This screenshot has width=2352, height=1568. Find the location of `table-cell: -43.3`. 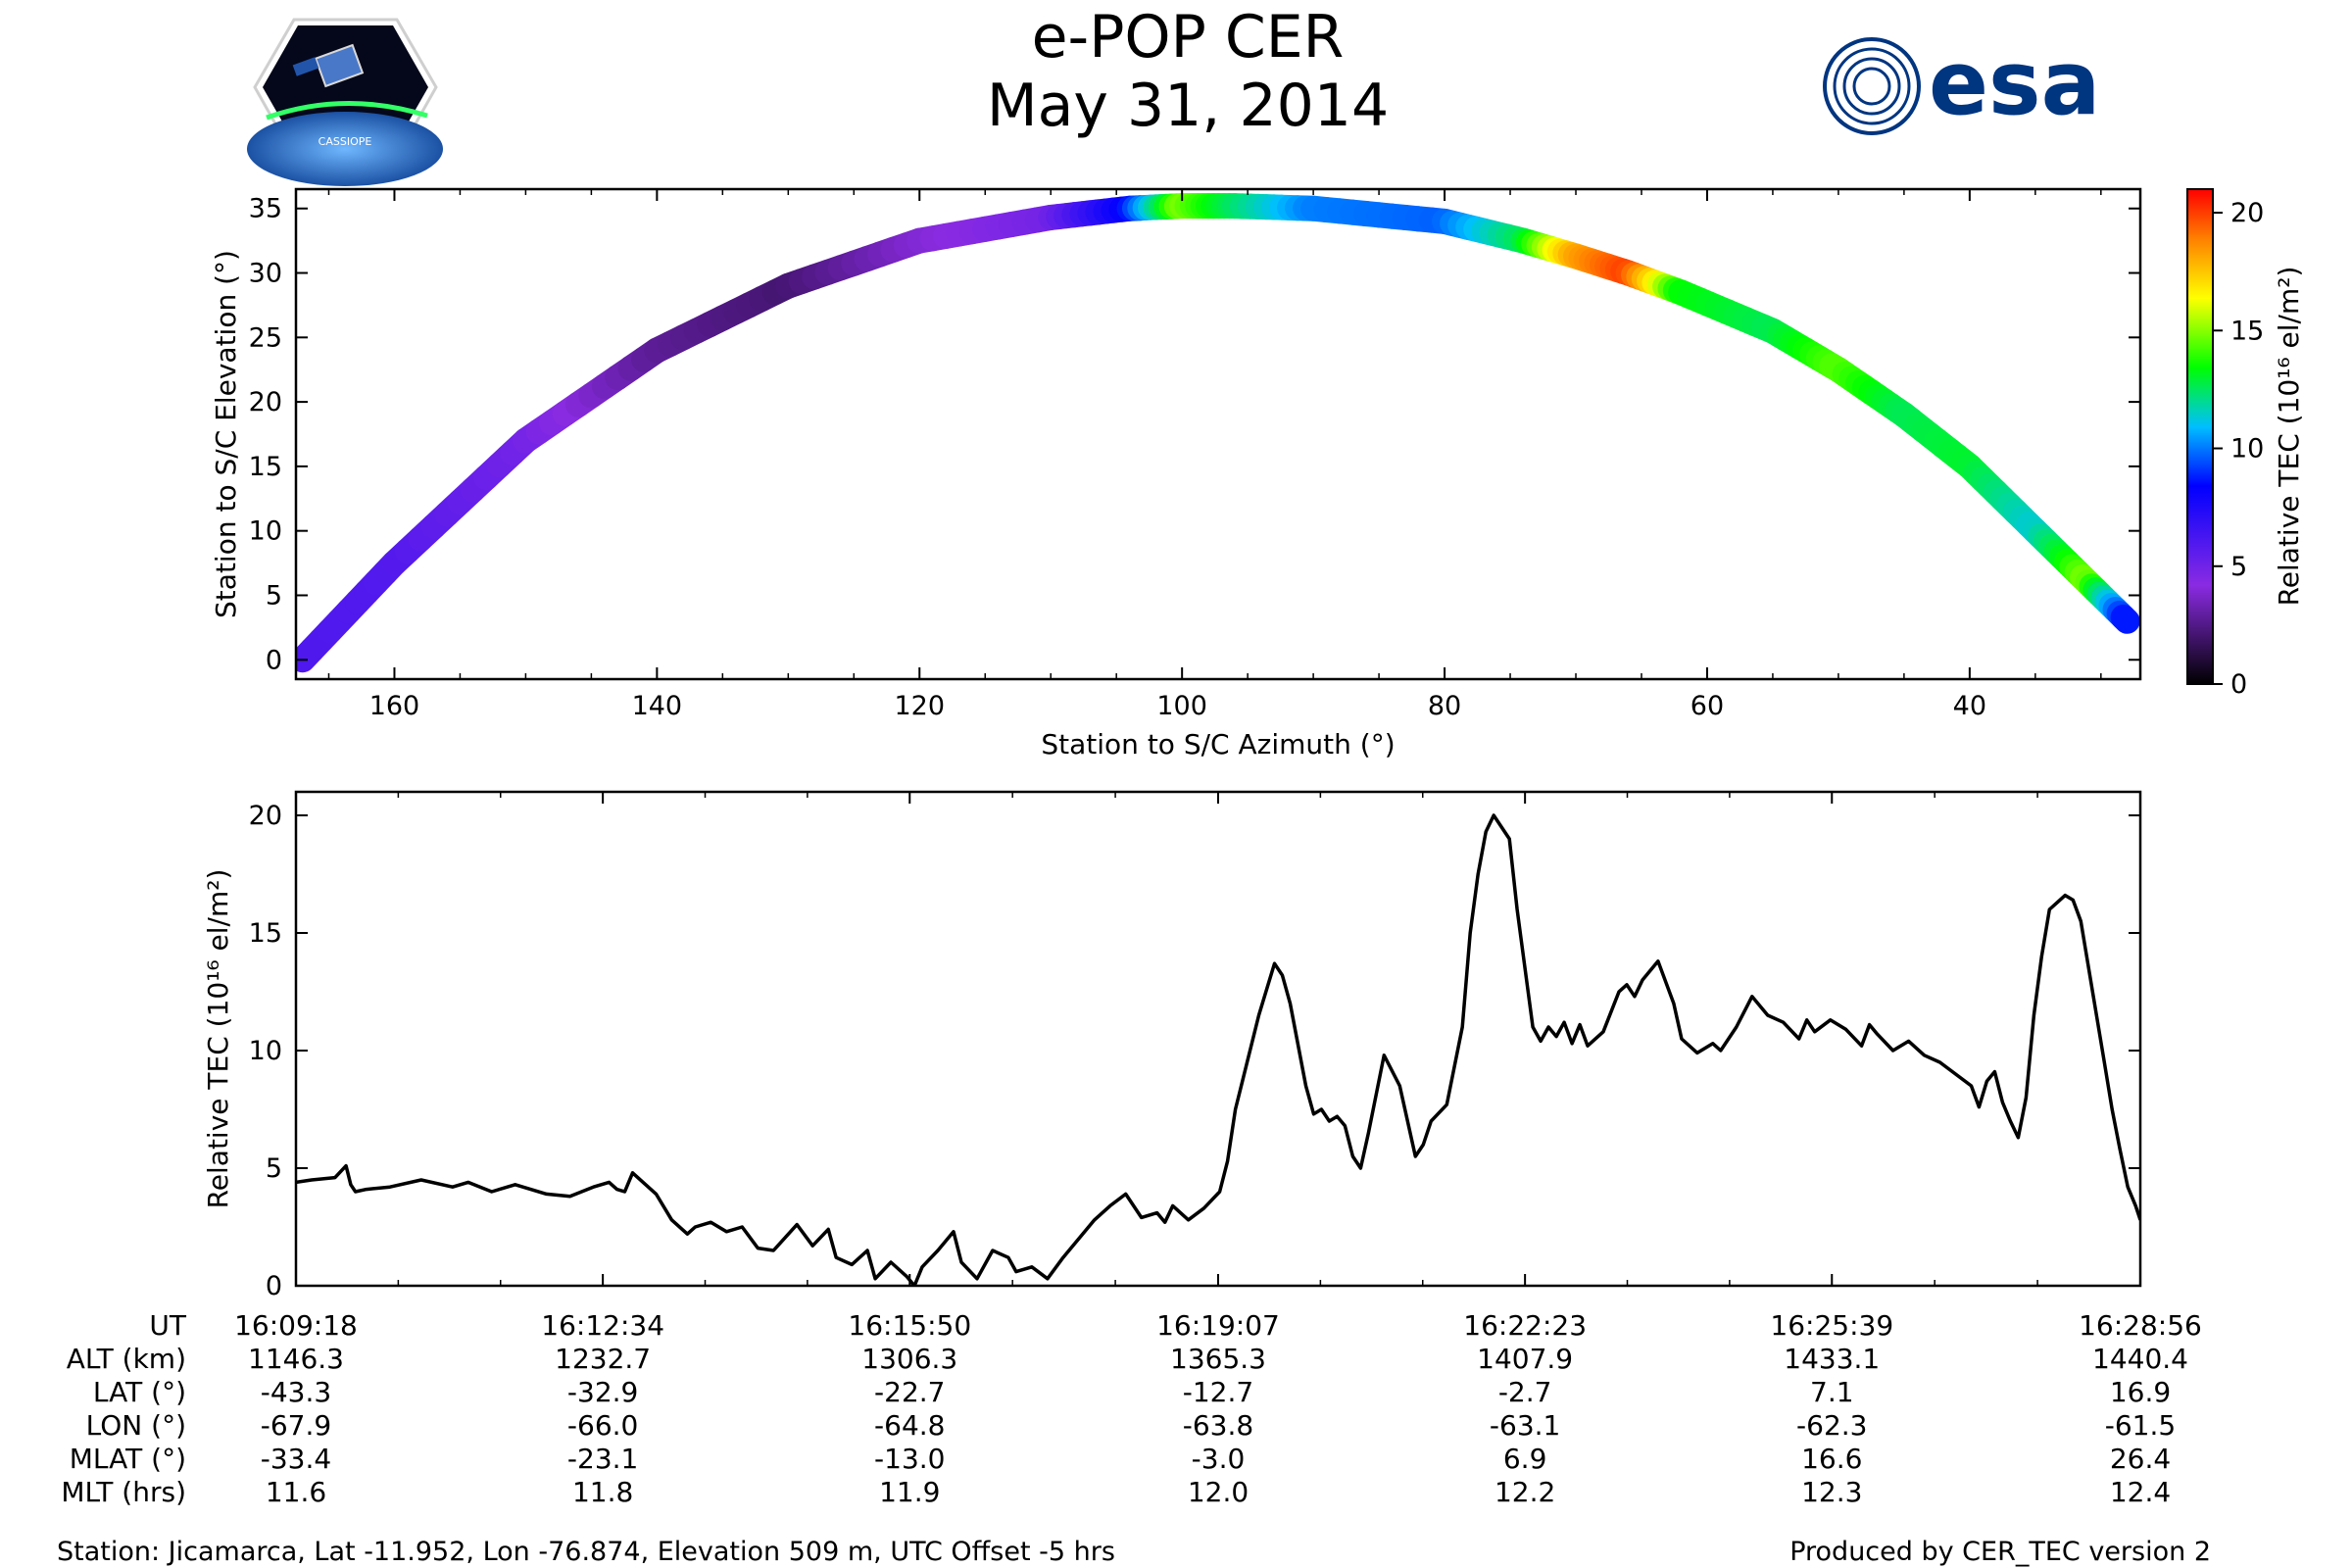

table-cell: -43.3 is located at coordinates (296, 1392).